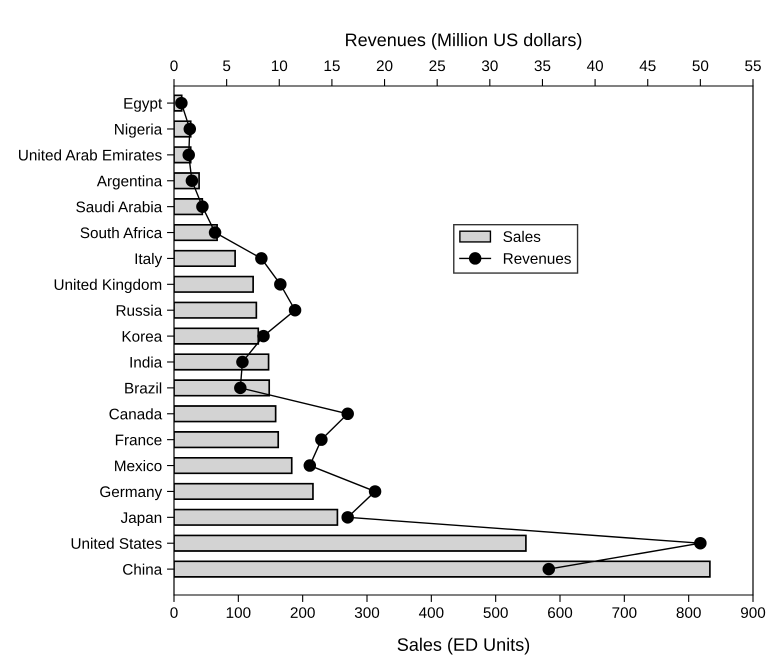 This screenshot has height=658, width=766. I want to click on y-tick-label: Russia, so click(139, 310).